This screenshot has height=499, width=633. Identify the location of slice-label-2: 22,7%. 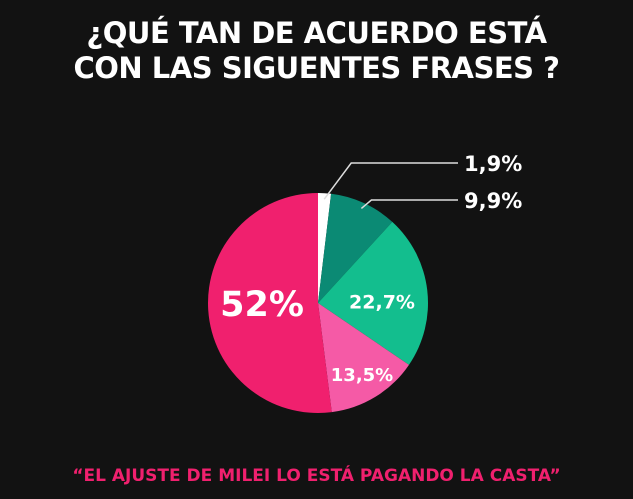
(382, 303).